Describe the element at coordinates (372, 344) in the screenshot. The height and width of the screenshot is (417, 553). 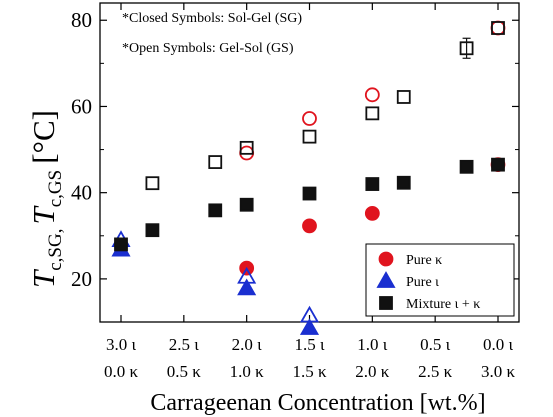
I see `x-tick-label-iota-4: 1.0 ι` at that location.